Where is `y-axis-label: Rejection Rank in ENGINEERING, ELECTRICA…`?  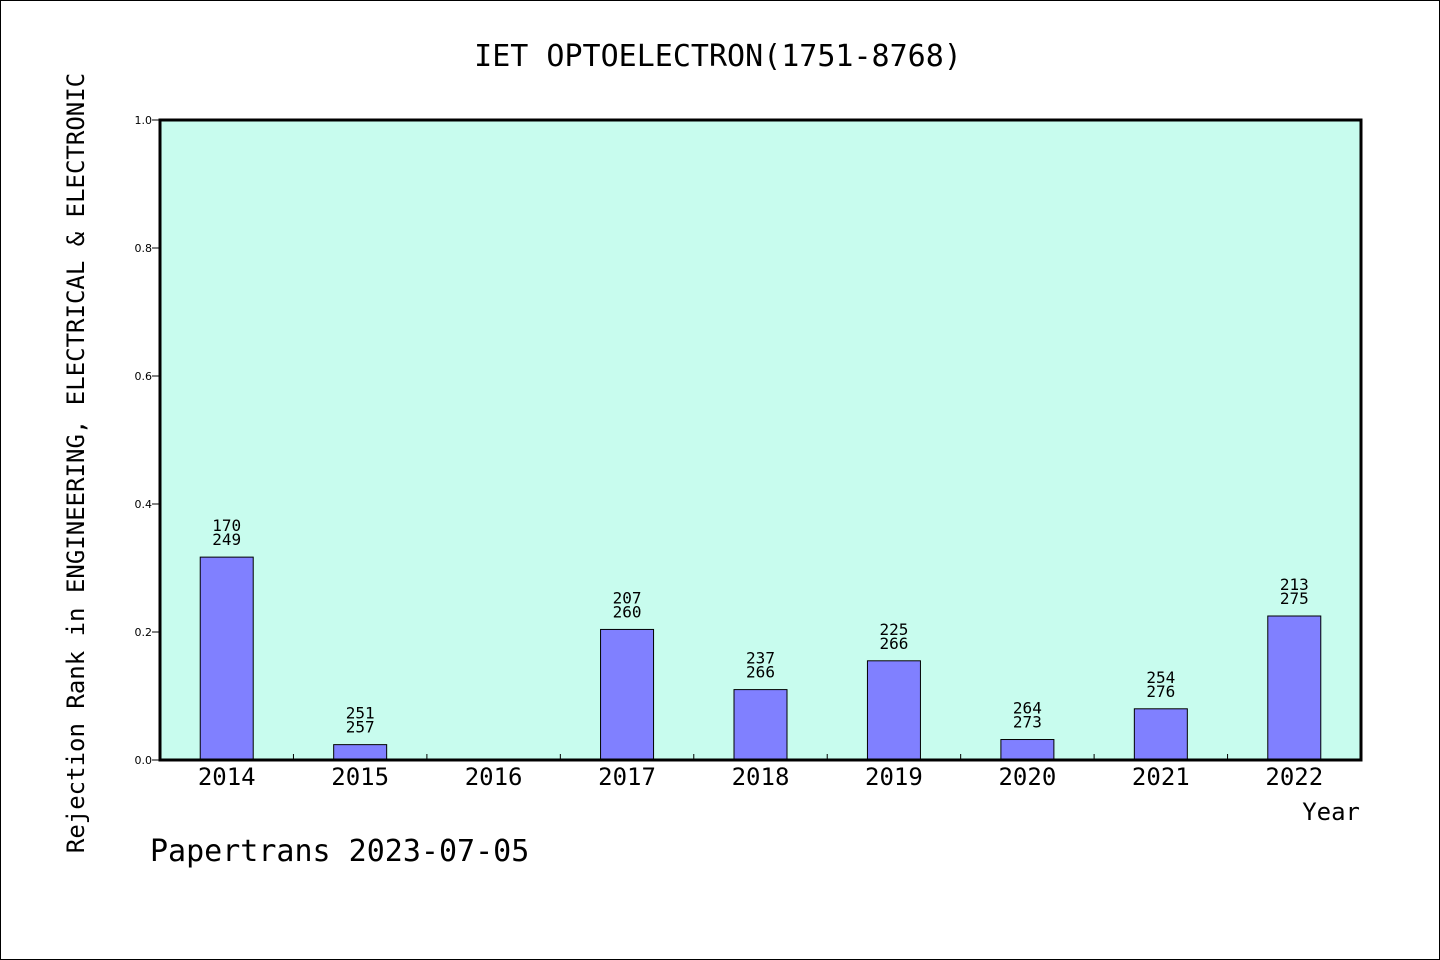
y-axis-label: Rejection Rank in ENGINEERING, ELECTRICA… is located at coordinates (76, 463).